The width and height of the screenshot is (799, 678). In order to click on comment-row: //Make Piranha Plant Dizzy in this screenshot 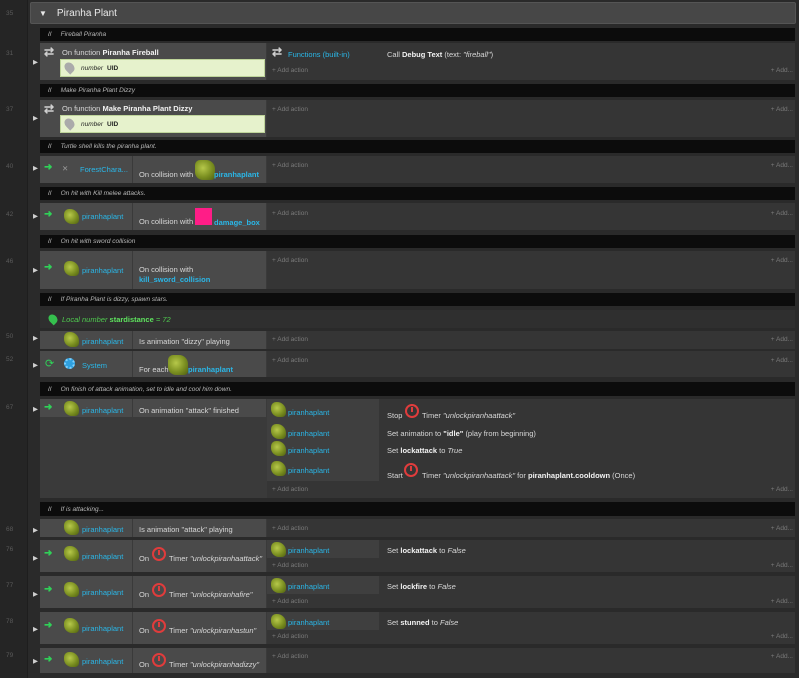, I will do `click(417, 90)`.